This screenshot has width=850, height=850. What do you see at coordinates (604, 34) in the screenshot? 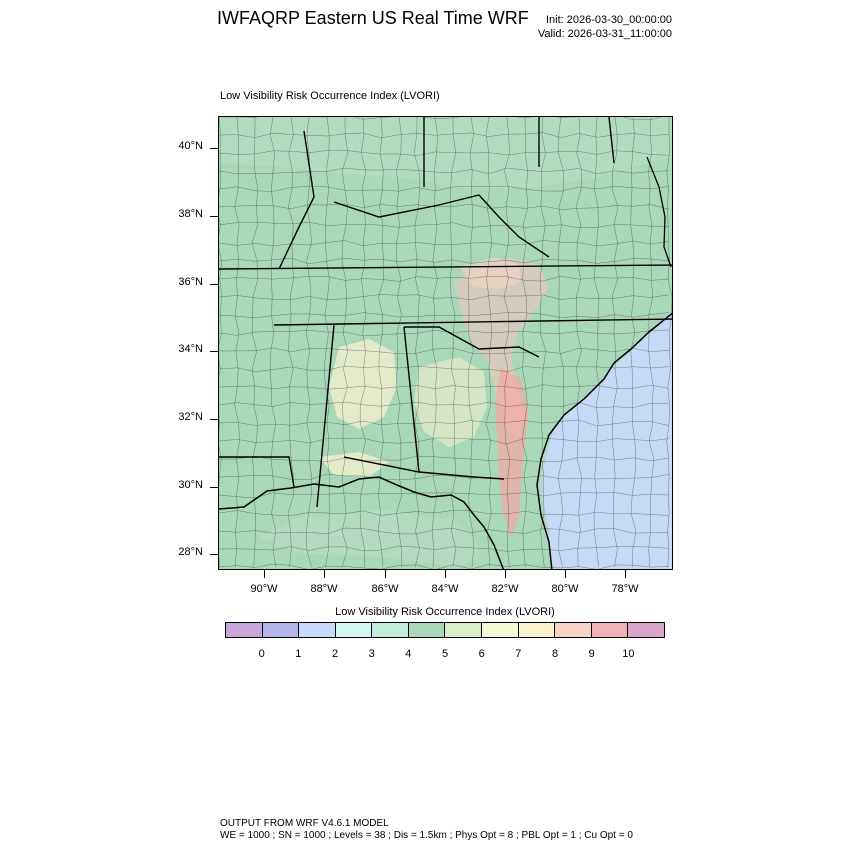
I see `valid-time: Valid: 2026-03-31_11:00:00` at bounding box center [604, 34].